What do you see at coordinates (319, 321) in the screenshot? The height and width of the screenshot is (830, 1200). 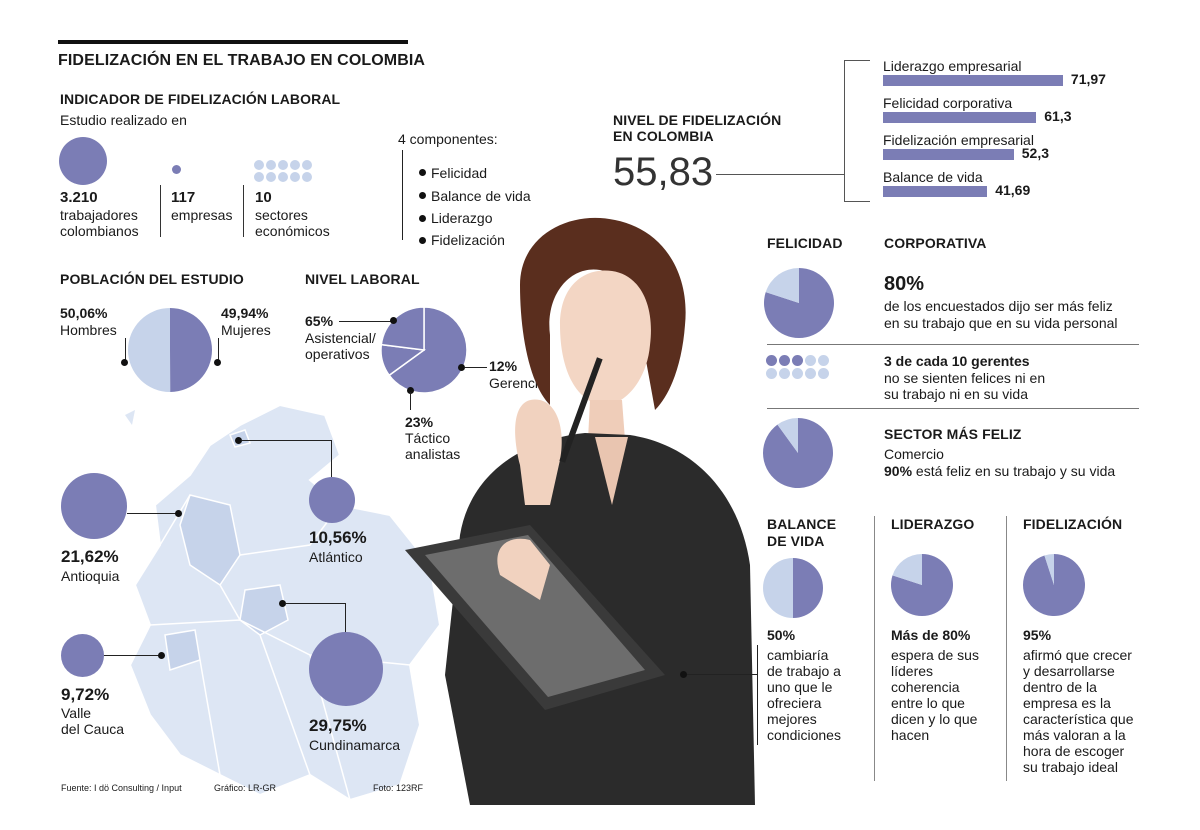 I see `asistencial-value: 65%` at bounding box center [319, 321].